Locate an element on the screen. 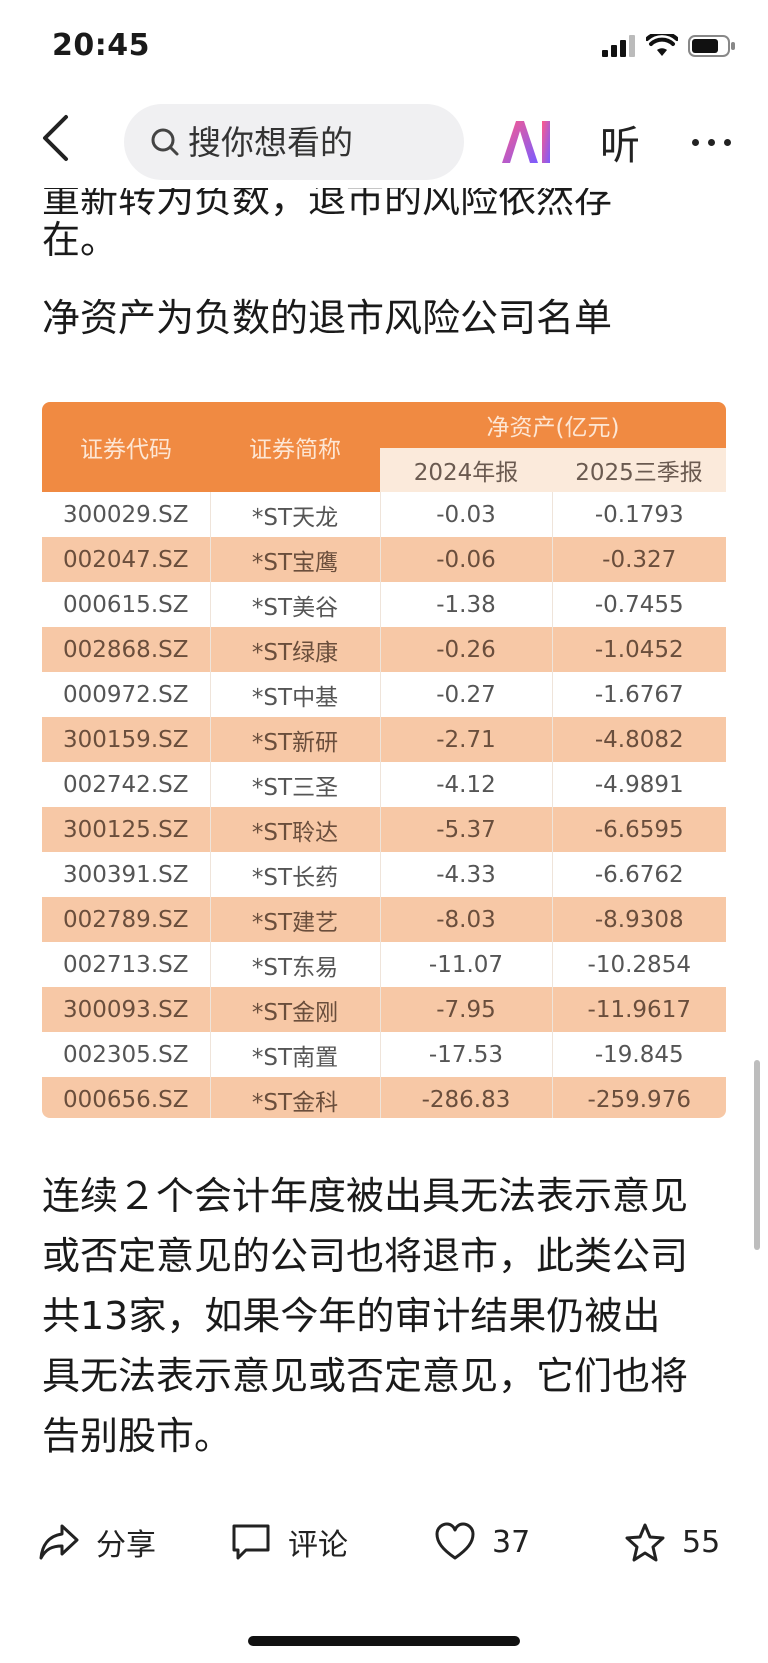 The height and width of the screenshot is (1663, 768). search-box is located at coordinates (294, 142).